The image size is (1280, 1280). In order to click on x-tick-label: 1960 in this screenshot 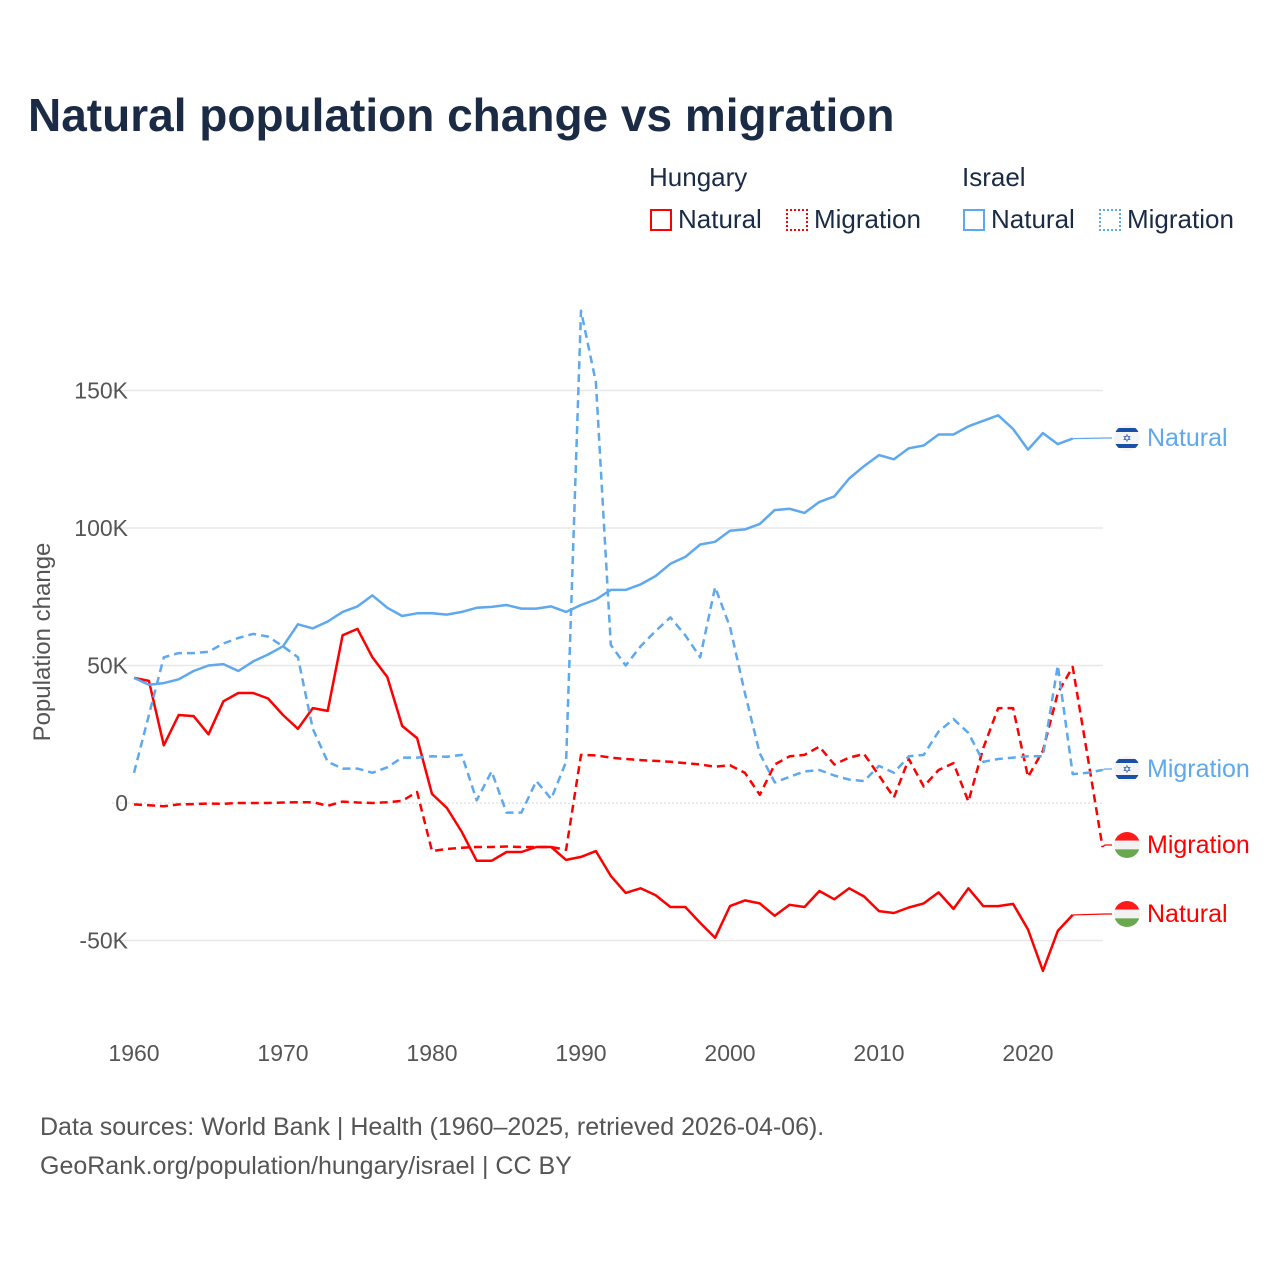, I will do `click(133, 1053)`.